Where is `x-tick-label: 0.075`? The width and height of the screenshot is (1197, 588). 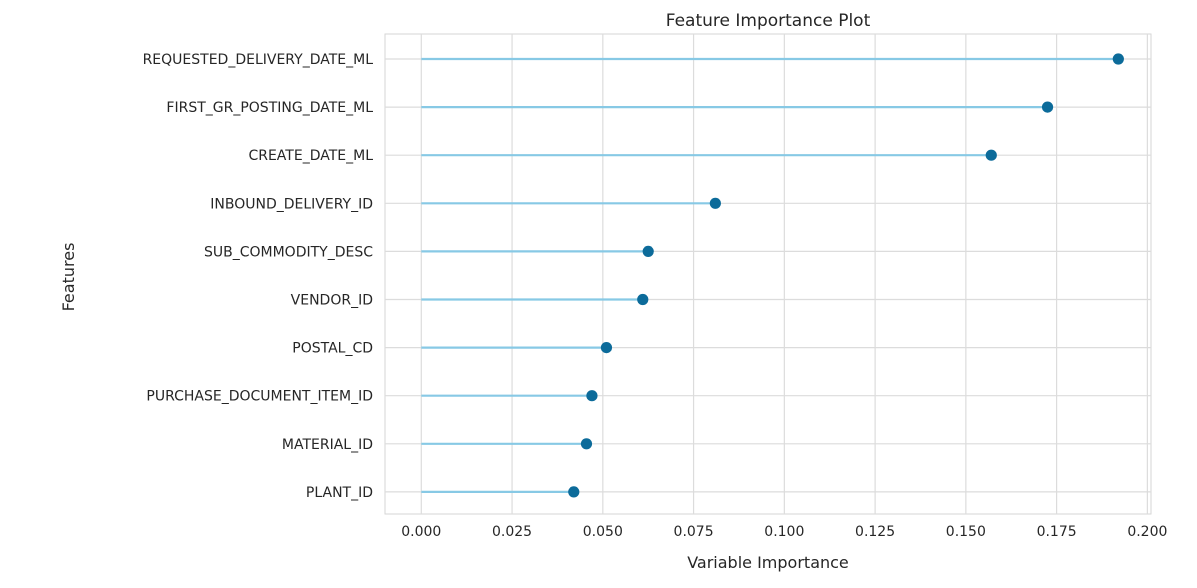 x-tick-label: 0.075 is located at coordinates (694, 532).